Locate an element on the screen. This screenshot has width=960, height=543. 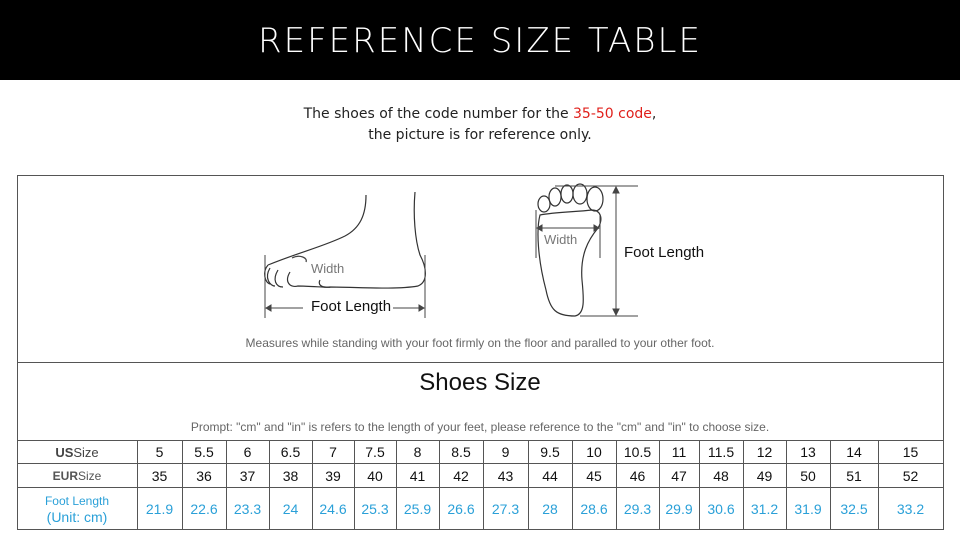
us-size-cell: 5.5 is located at coordinates (204, 452).